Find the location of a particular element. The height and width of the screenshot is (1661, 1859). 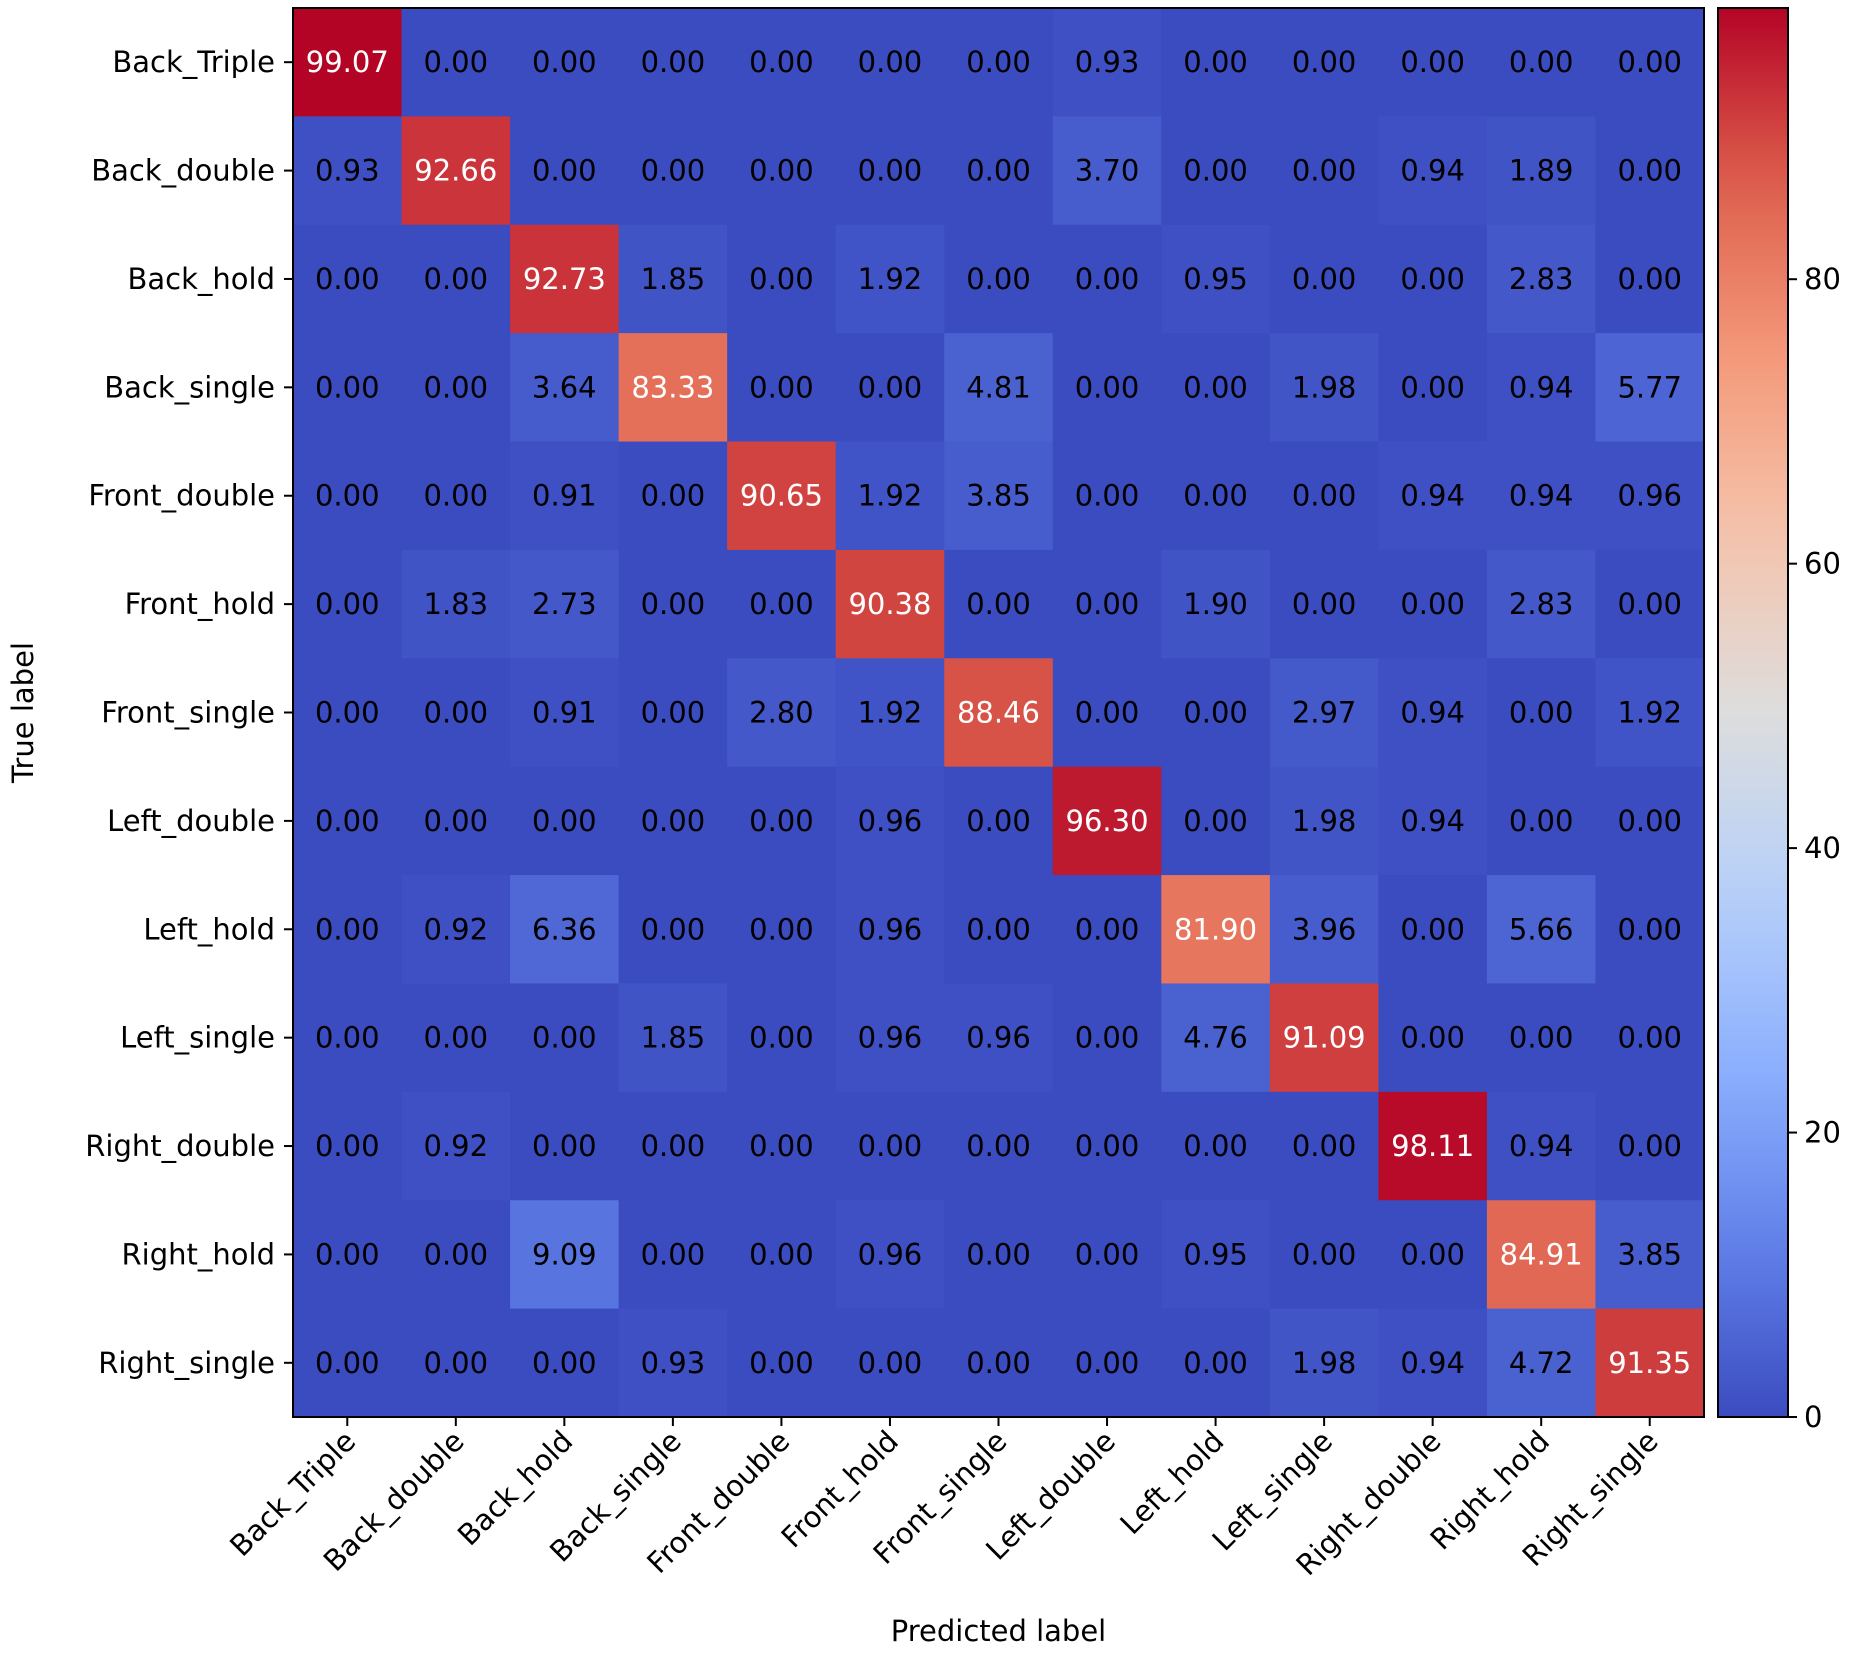

cell-value-label: 2.83 is located at coordinates (1541, 279).